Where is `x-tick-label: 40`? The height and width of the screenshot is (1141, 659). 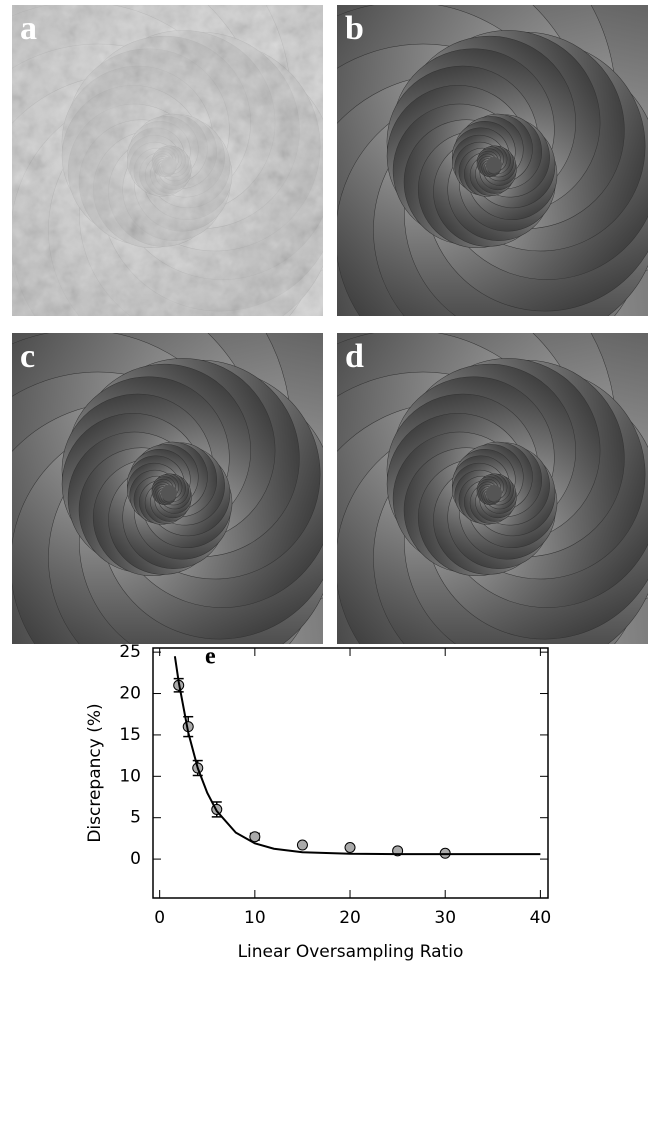 x-tick-label: 40 is located at coordinates (541, 918).